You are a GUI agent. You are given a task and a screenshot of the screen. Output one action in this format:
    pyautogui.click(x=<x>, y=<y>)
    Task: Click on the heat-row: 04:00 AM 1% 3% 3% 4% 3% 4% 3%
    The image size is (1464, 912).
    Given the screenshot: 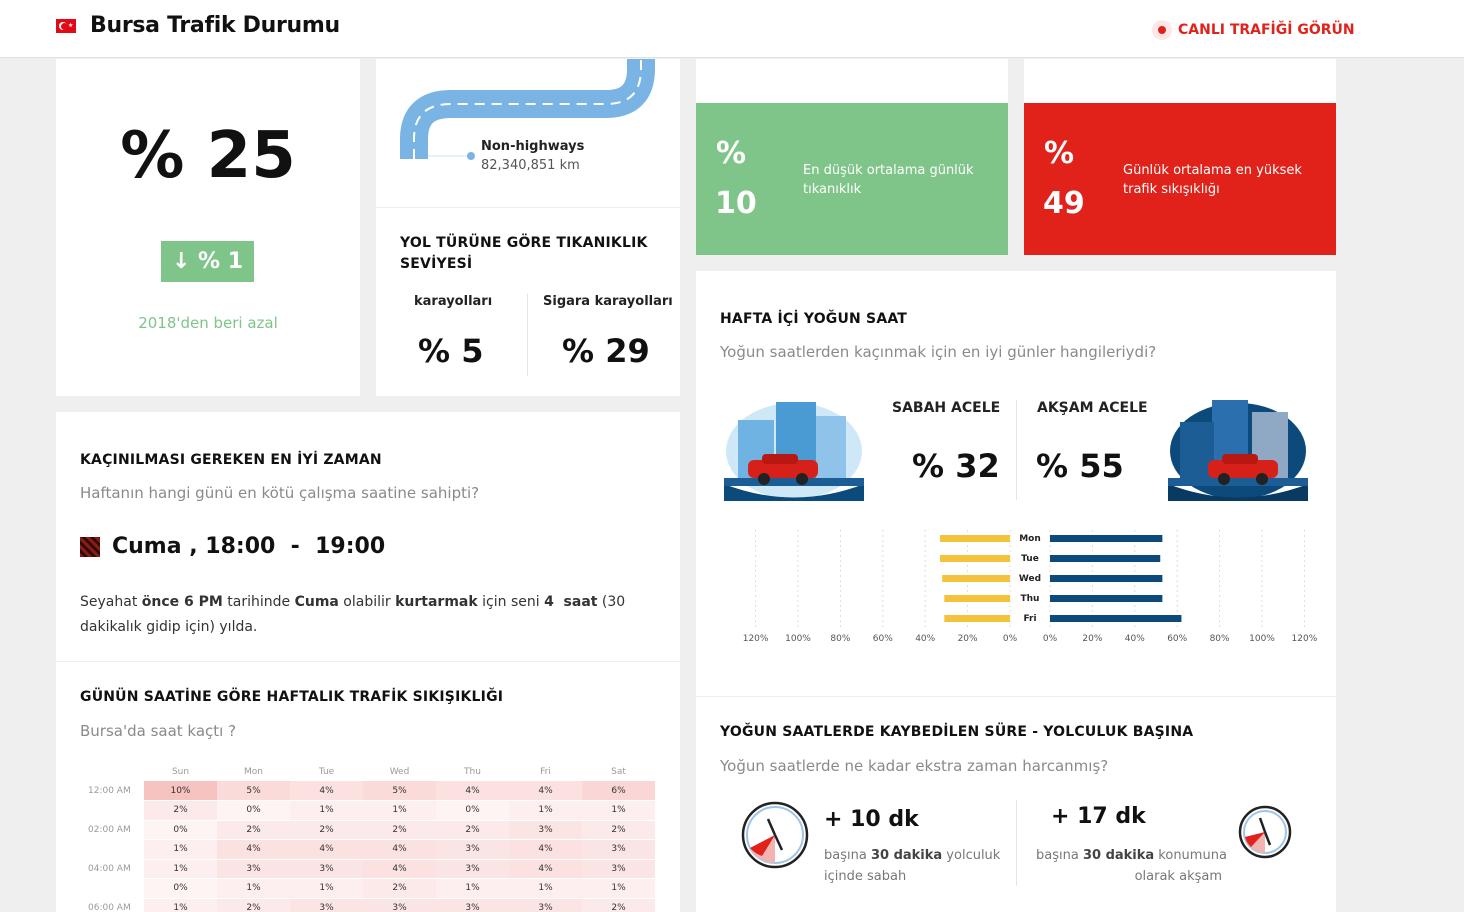 What is the action you would take?
    pyautogui.click(x=367, y=869)
    